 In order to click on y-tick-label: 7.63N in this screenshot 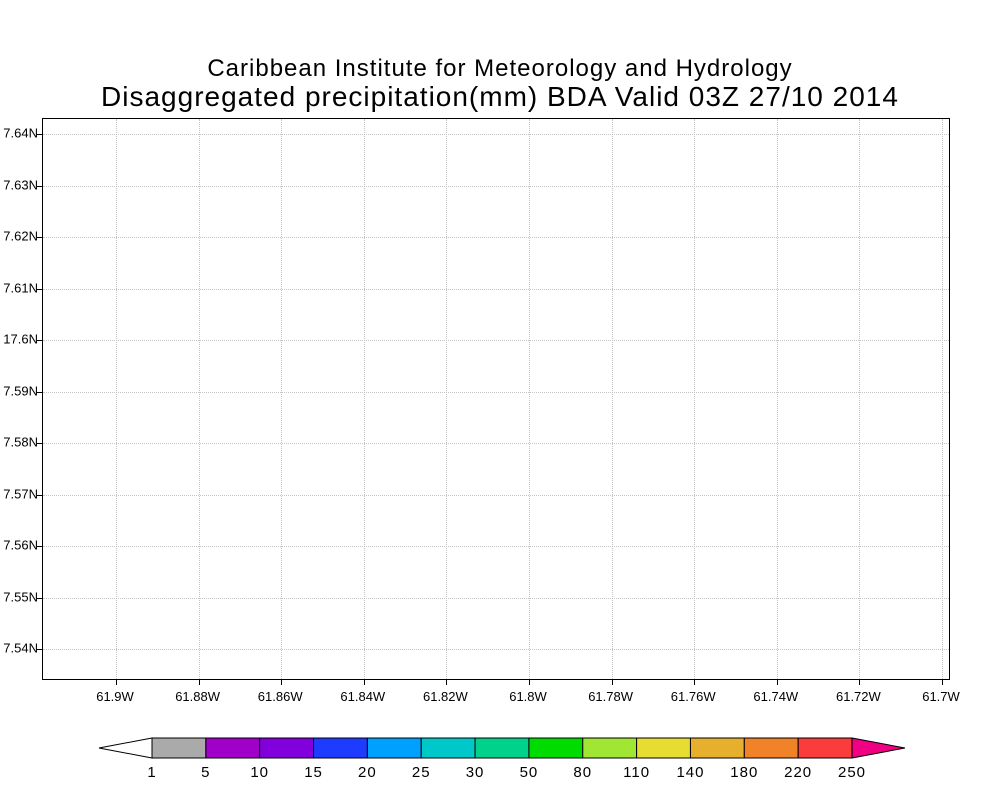, I will do `click(20, 184)`.